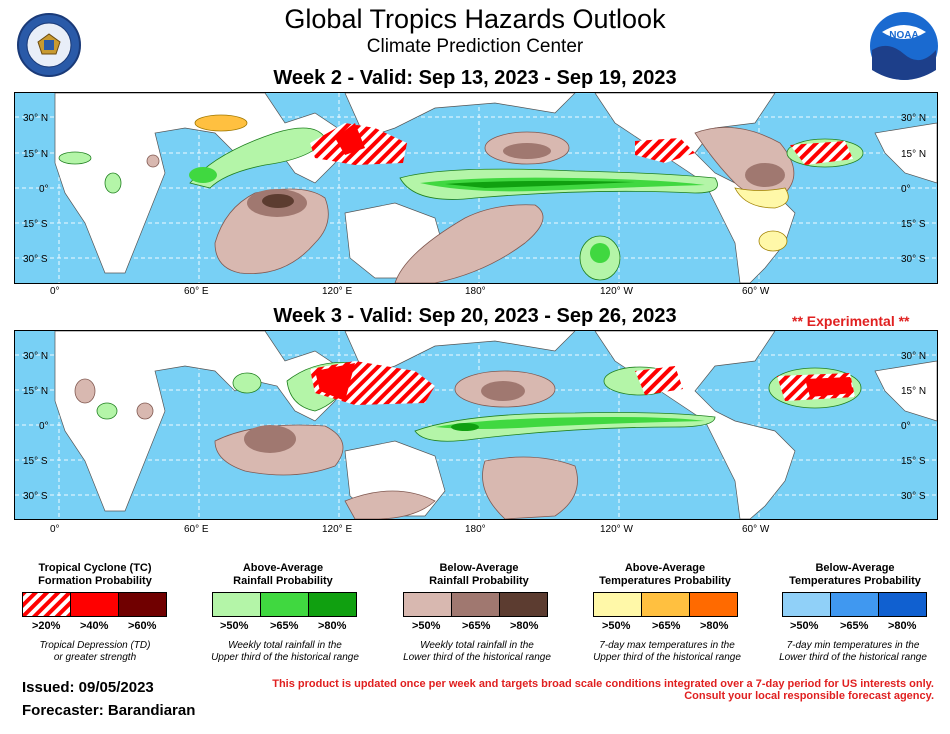 The image size is (950, 734). What do you see at coordinates (475, 19) in the screenshot?
I see `page-title: Global Tropics Hazards Outlook` at bounding box center [475, 19].